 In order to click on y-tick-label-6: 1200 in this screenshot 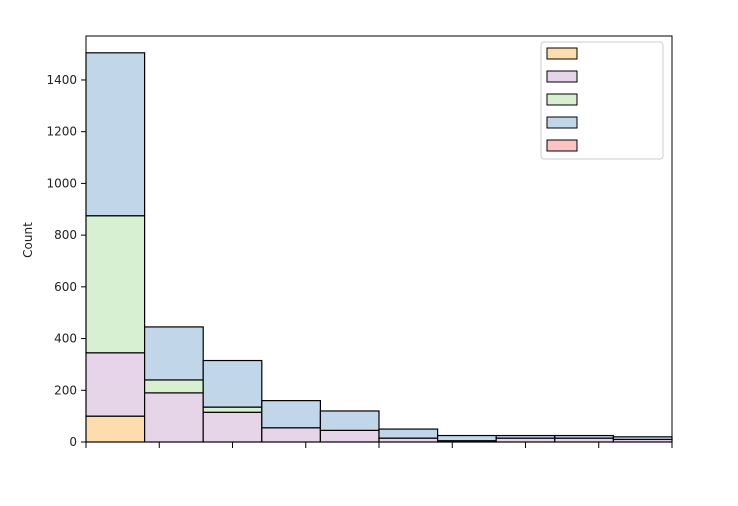, I will do `click(61, 132)`.